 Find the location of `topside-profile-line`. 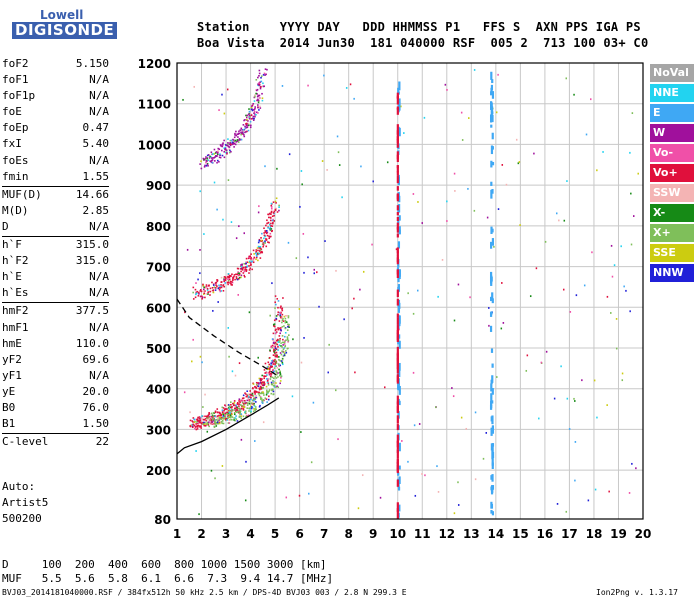

topside-profile-line is located at coordinates (228, 338).